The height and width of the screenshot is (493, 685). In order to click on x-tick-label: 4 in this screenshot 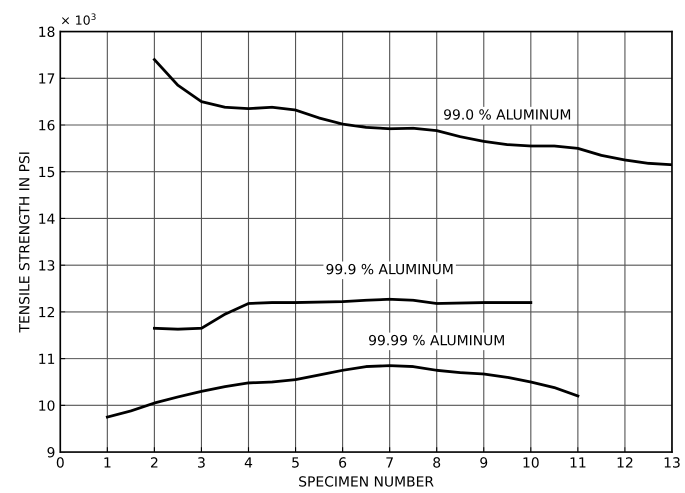, I will do `click(248, 462)`.